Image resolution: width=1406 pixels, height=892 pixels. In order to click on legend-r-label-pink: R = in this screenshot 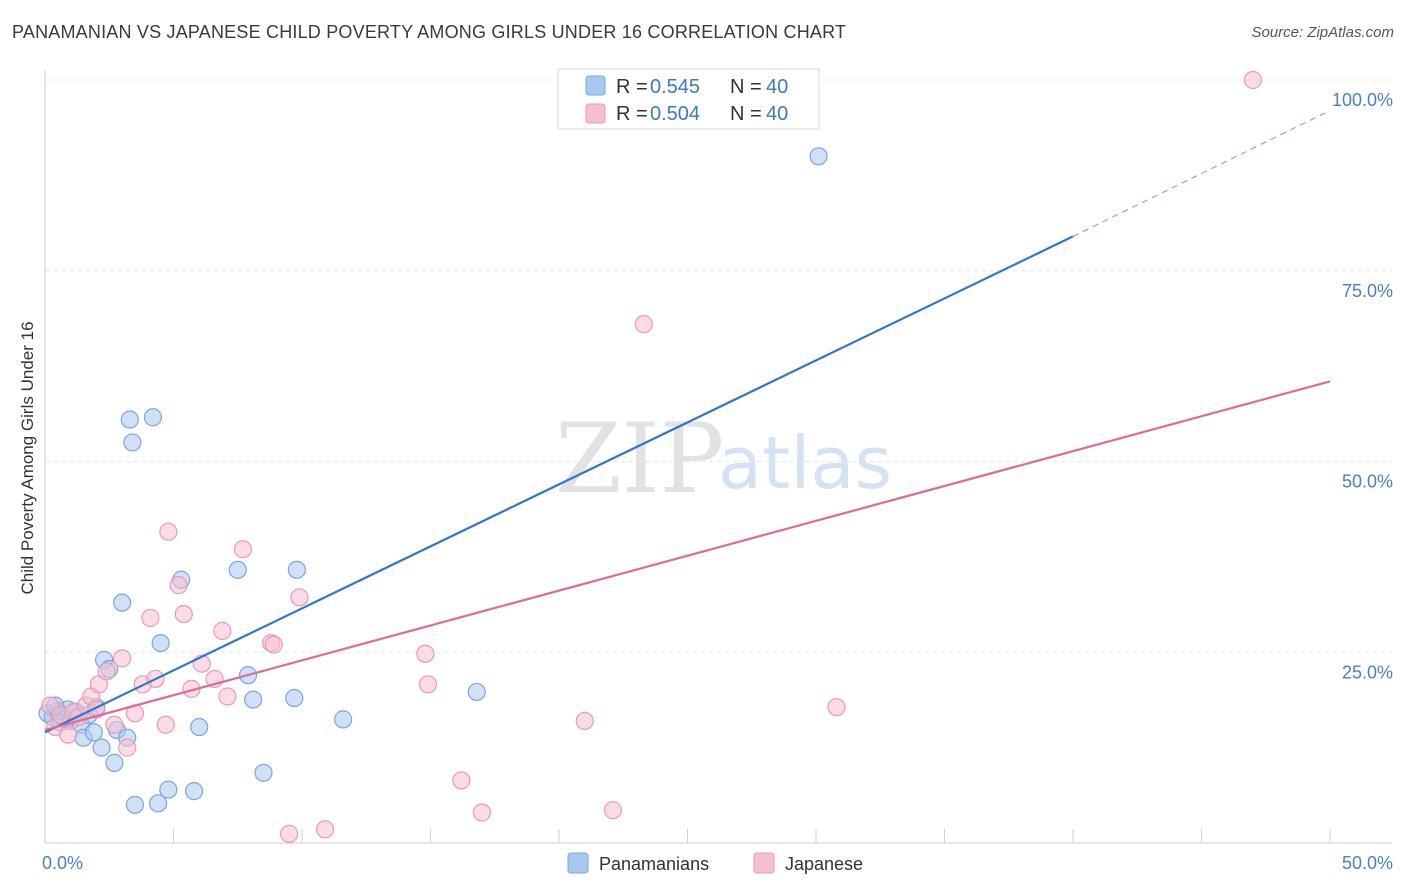, I will do `click(632, 114)`.